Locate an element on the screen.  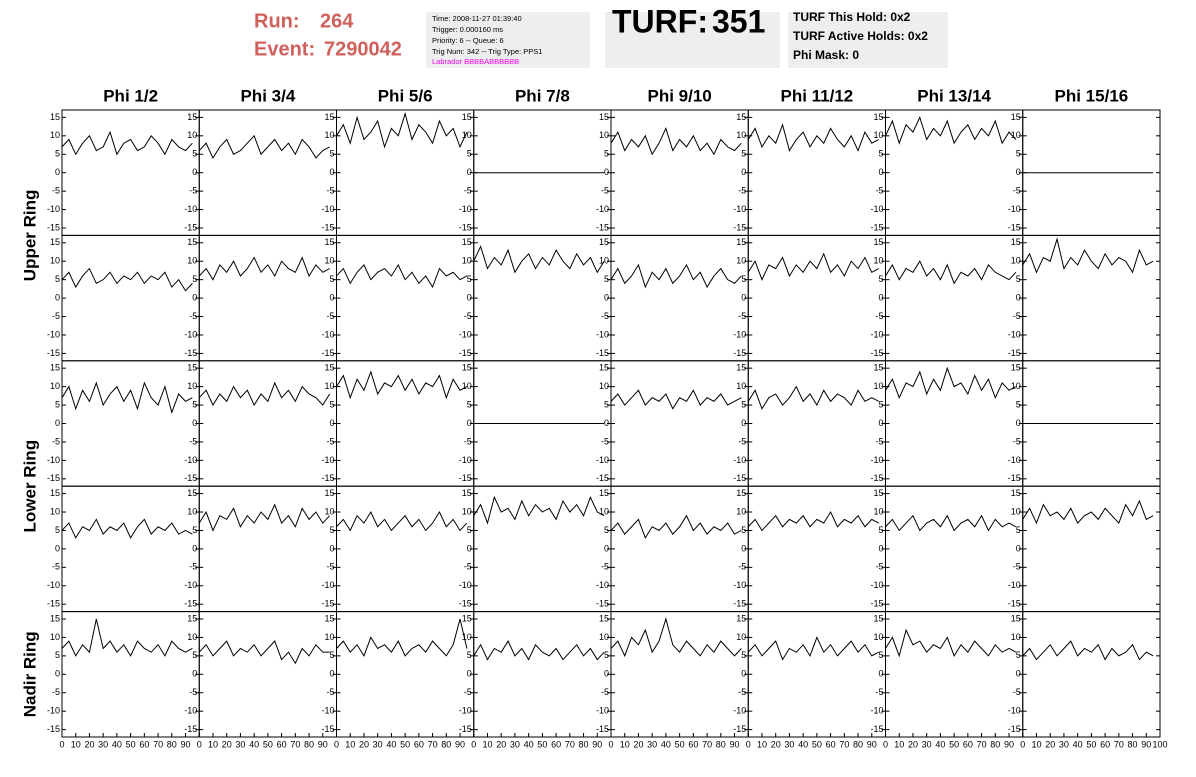
info-line: Time: 2008-11-27 01:39:40 is located at coordinates (477, 18).